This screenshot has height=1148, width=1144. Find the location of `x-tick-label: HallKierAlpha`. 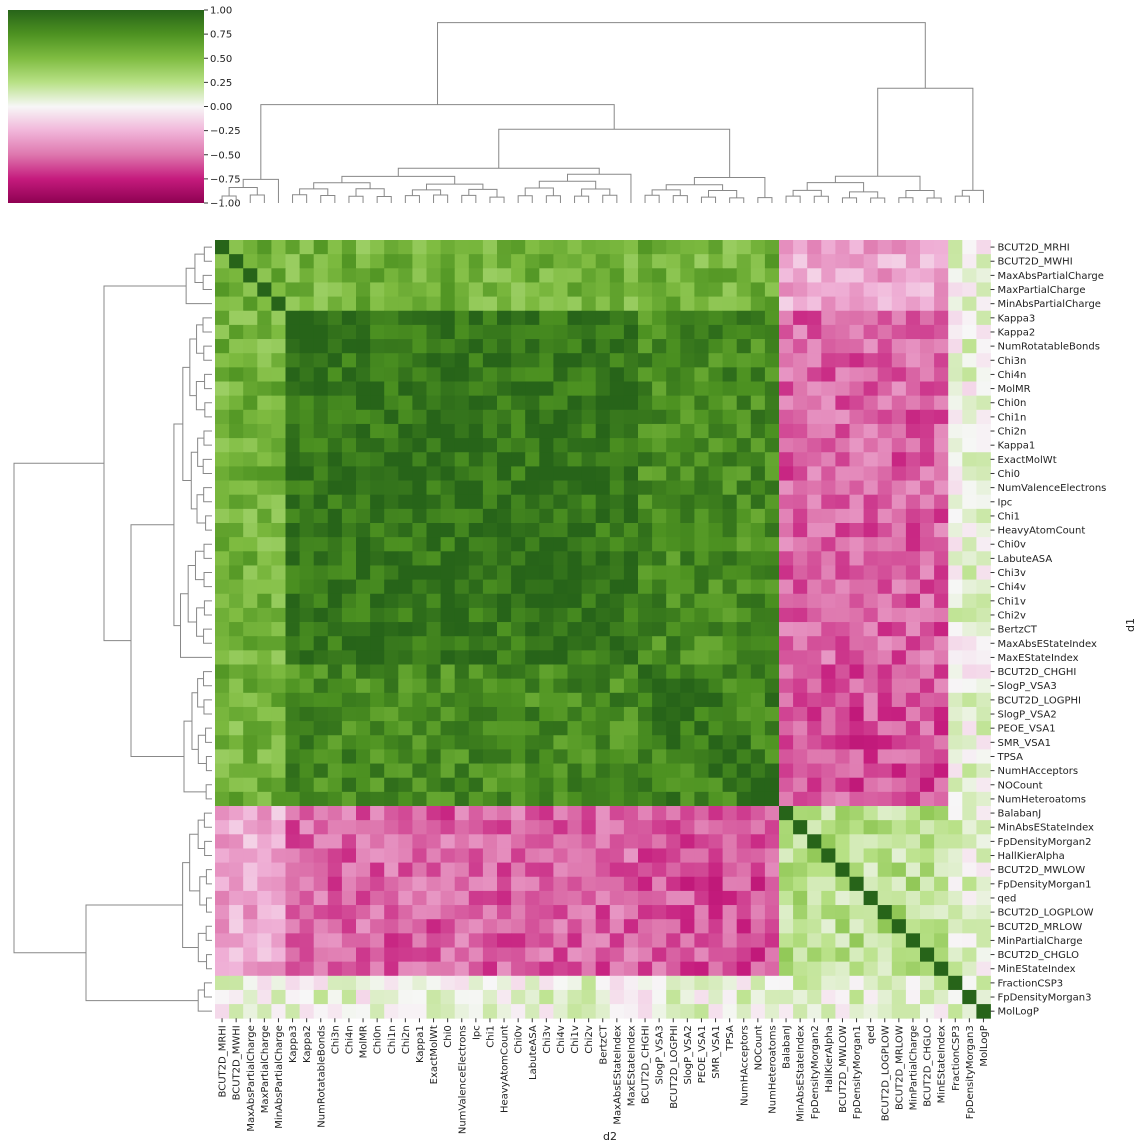

x-tick-label: HallKierAlpha is located at coordinates (829, 1058).